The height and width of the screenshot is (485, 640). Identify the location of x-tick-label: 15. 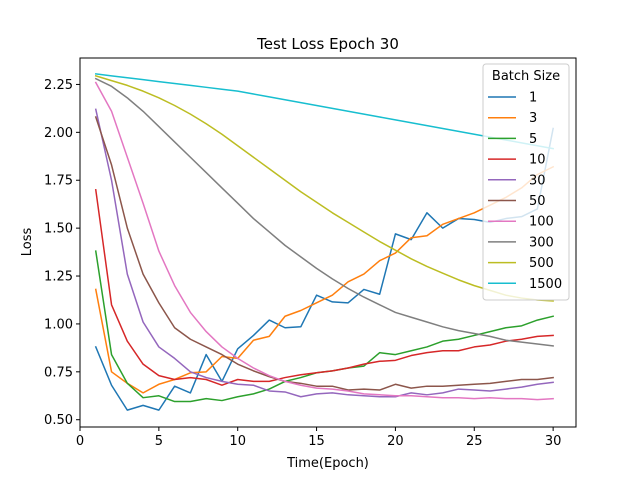
(316, 441).